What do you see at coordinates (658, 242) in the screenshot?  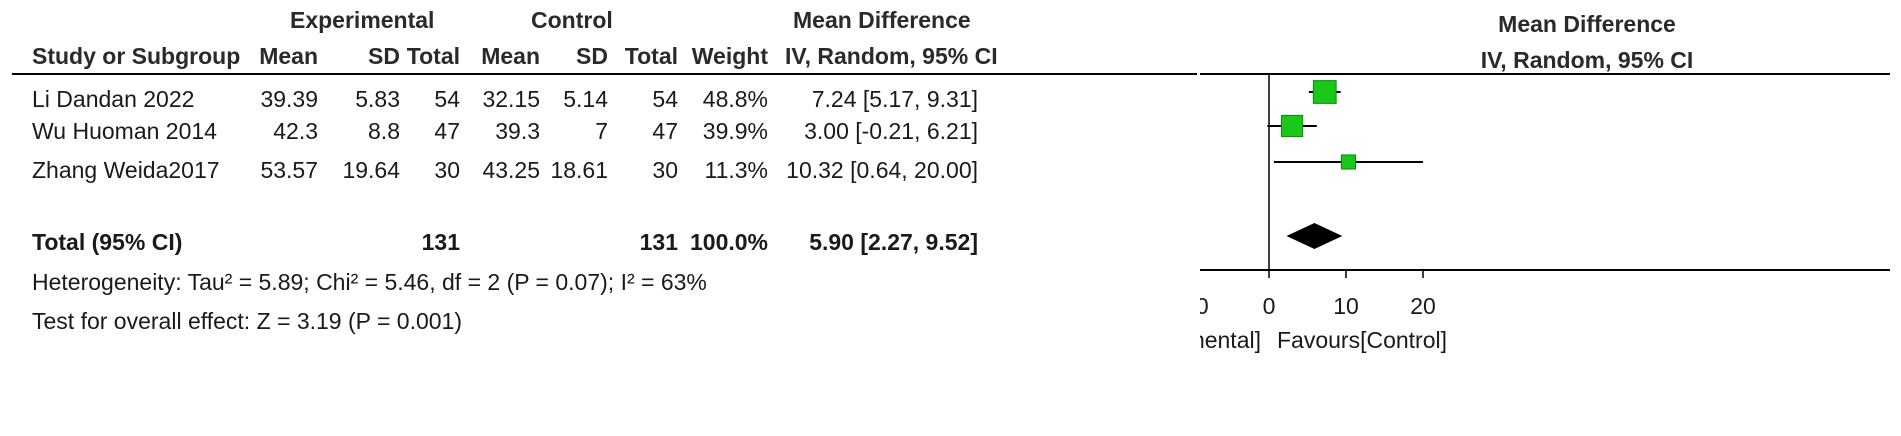 I see `total-ctrl-total: 131` at bounding box center [658, 242].